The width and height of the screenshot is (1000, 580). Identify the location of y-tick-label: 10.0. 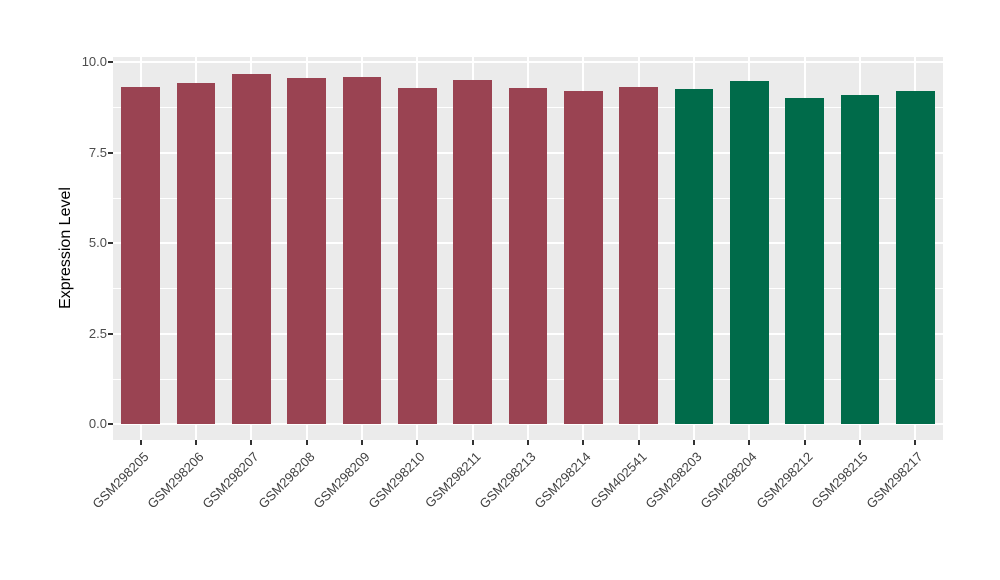
(94, 61).